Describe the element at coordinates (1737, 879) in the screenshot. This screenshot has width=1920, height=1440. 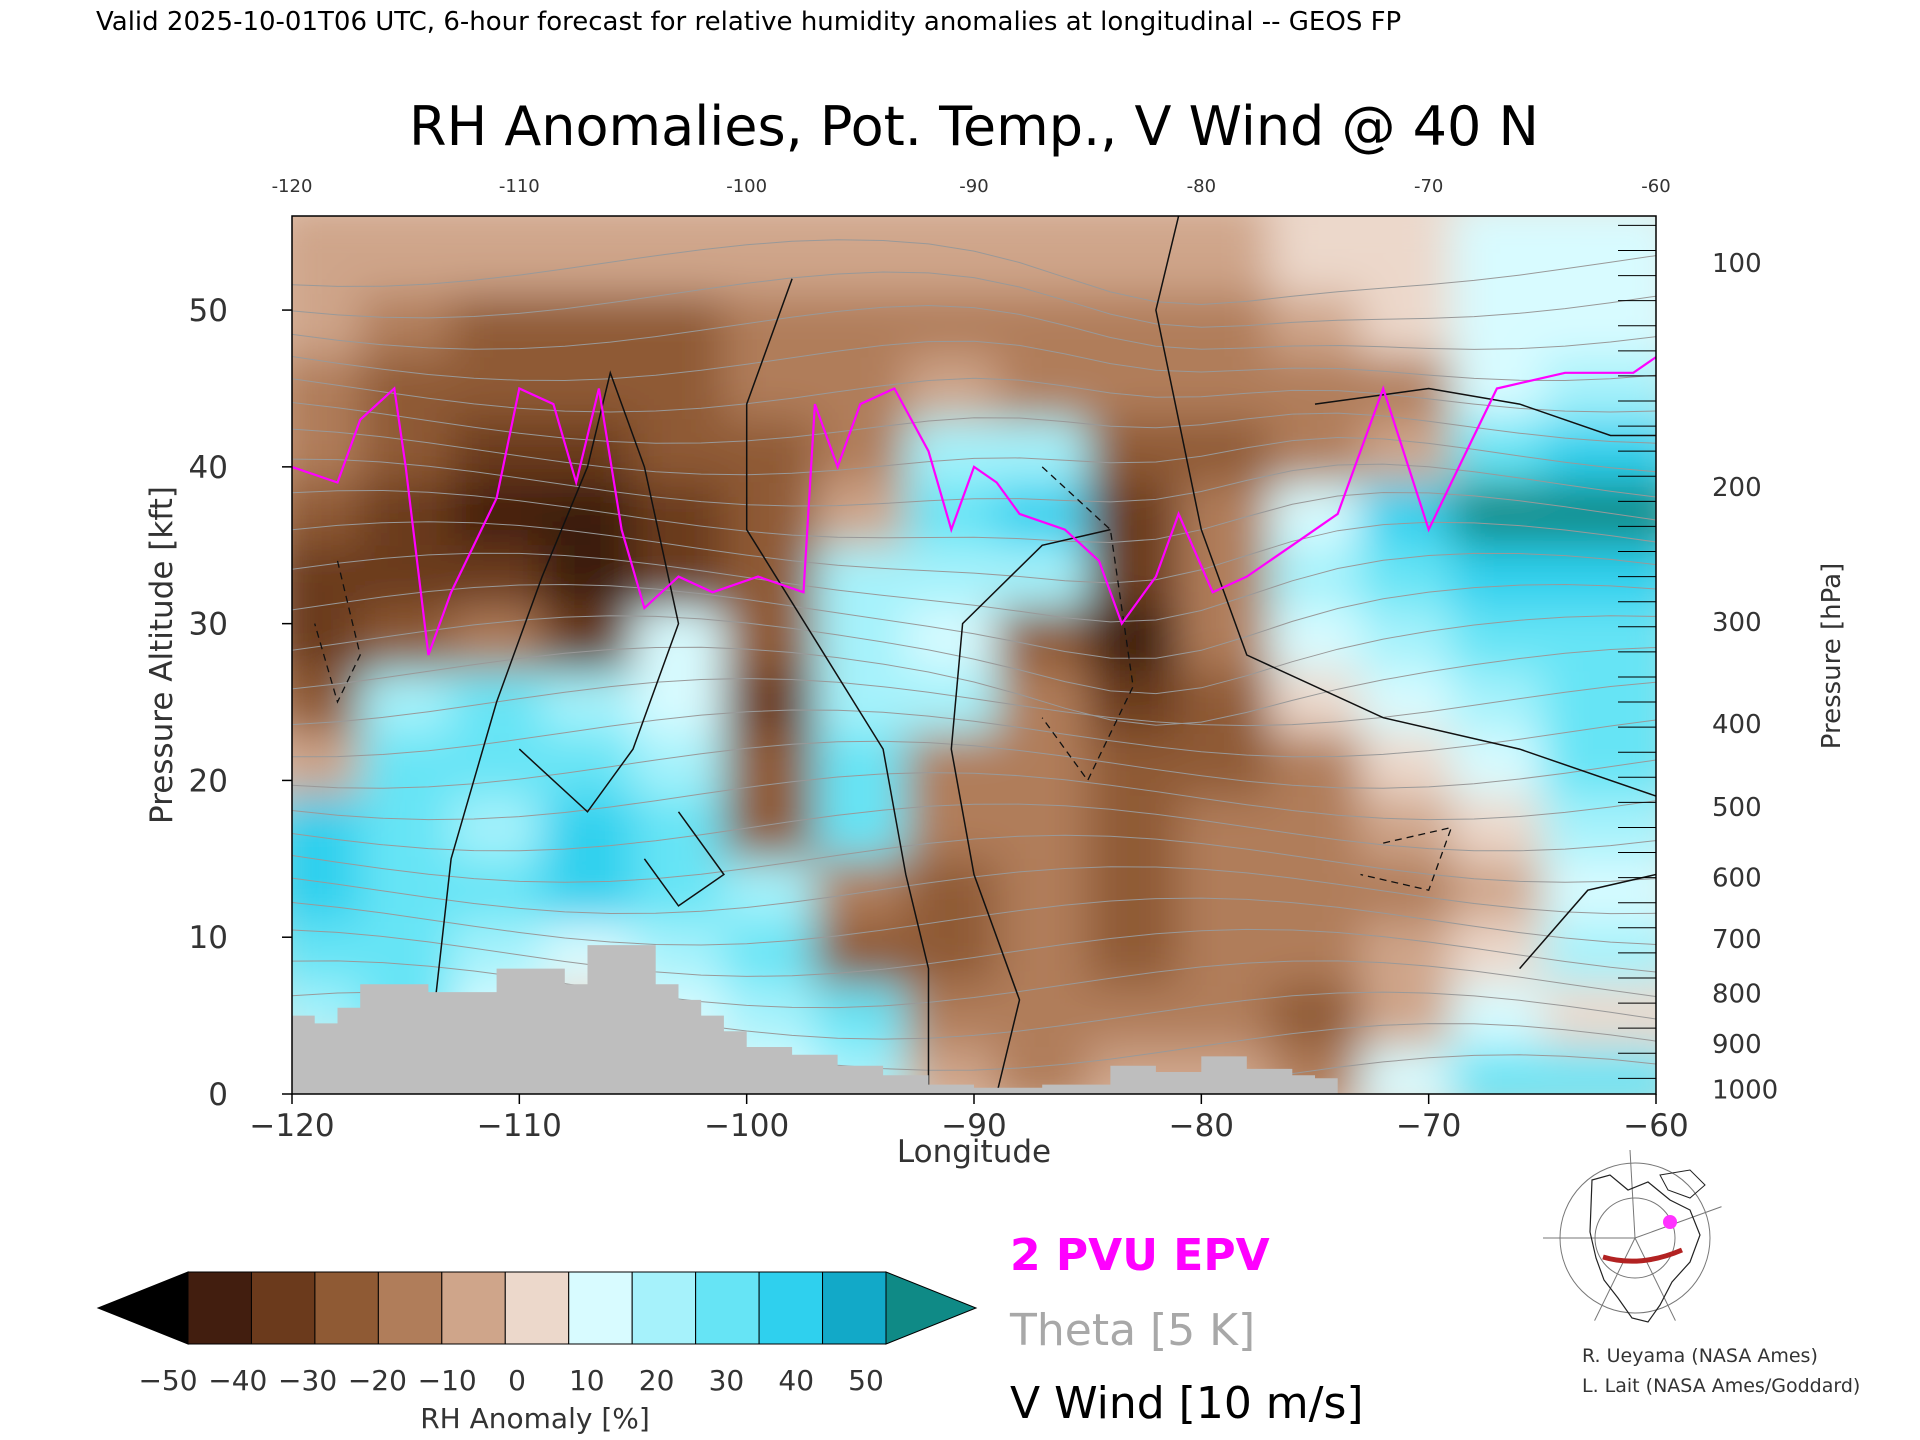
I see `pressure-tick-label: 600` at that location.